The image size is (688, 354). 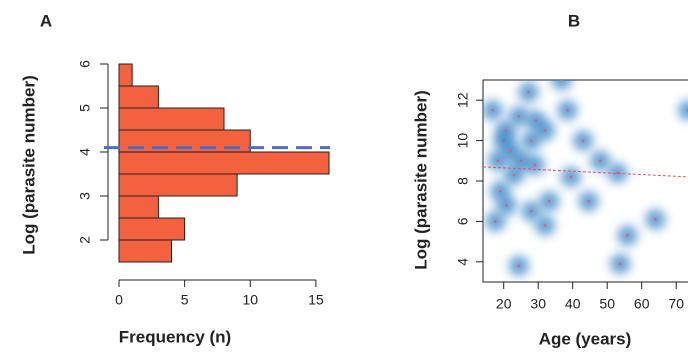 What do you see at coordinates (250, 300) in the screenshot?
I see `x-tick-label: 10` at bounding box center [250, 300].